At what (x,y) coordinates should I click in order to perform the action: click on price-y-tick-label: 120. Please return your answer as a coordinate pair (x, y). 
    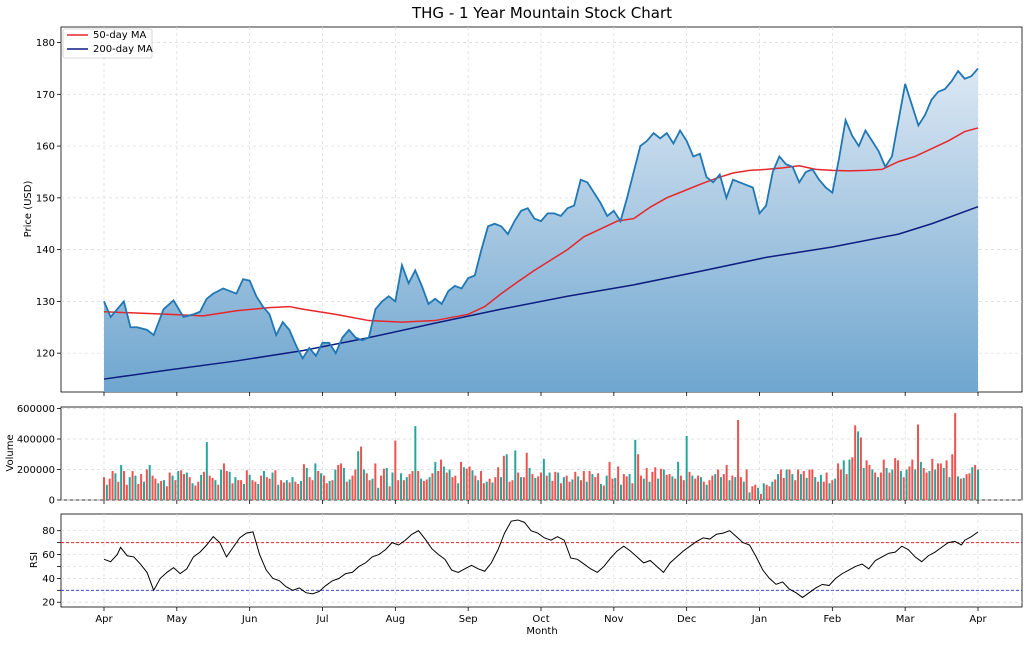
    Looking at the image, I should click on (45, 354).